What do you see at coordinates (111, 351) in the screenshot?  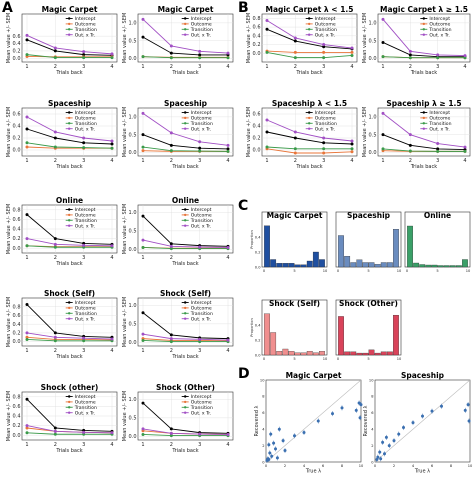 I see `x-tick-label: 4` at bounding box center [111, 351].